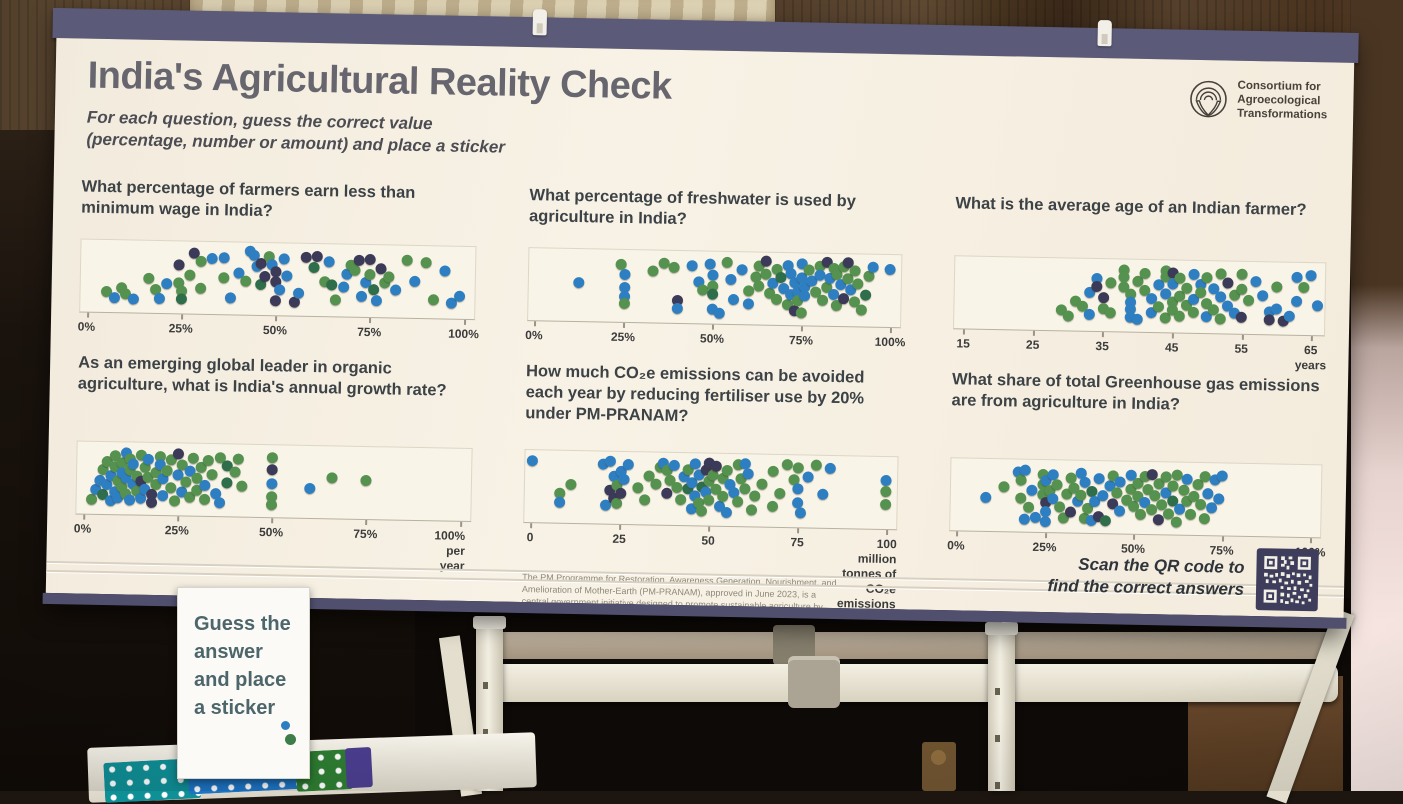  What do you see at coordinates (623, 337) in the screenshot?
I see `axis-tick-label: 25%` at bounding box center [623, 337].